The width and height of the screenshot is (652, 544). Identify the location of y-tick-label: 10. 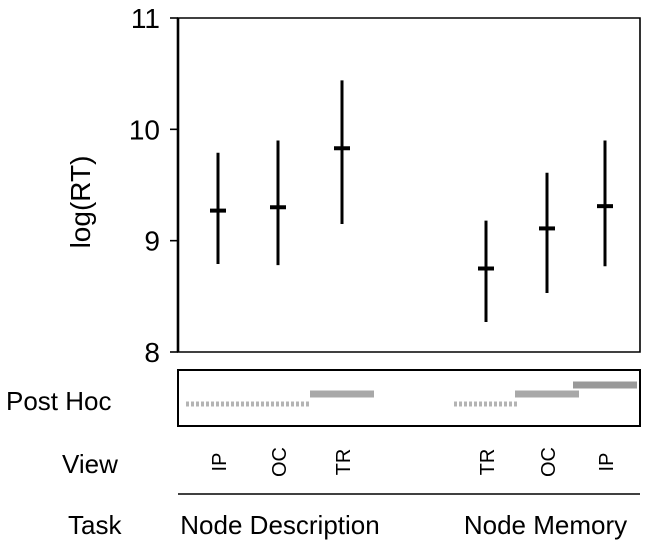
(144, 129).